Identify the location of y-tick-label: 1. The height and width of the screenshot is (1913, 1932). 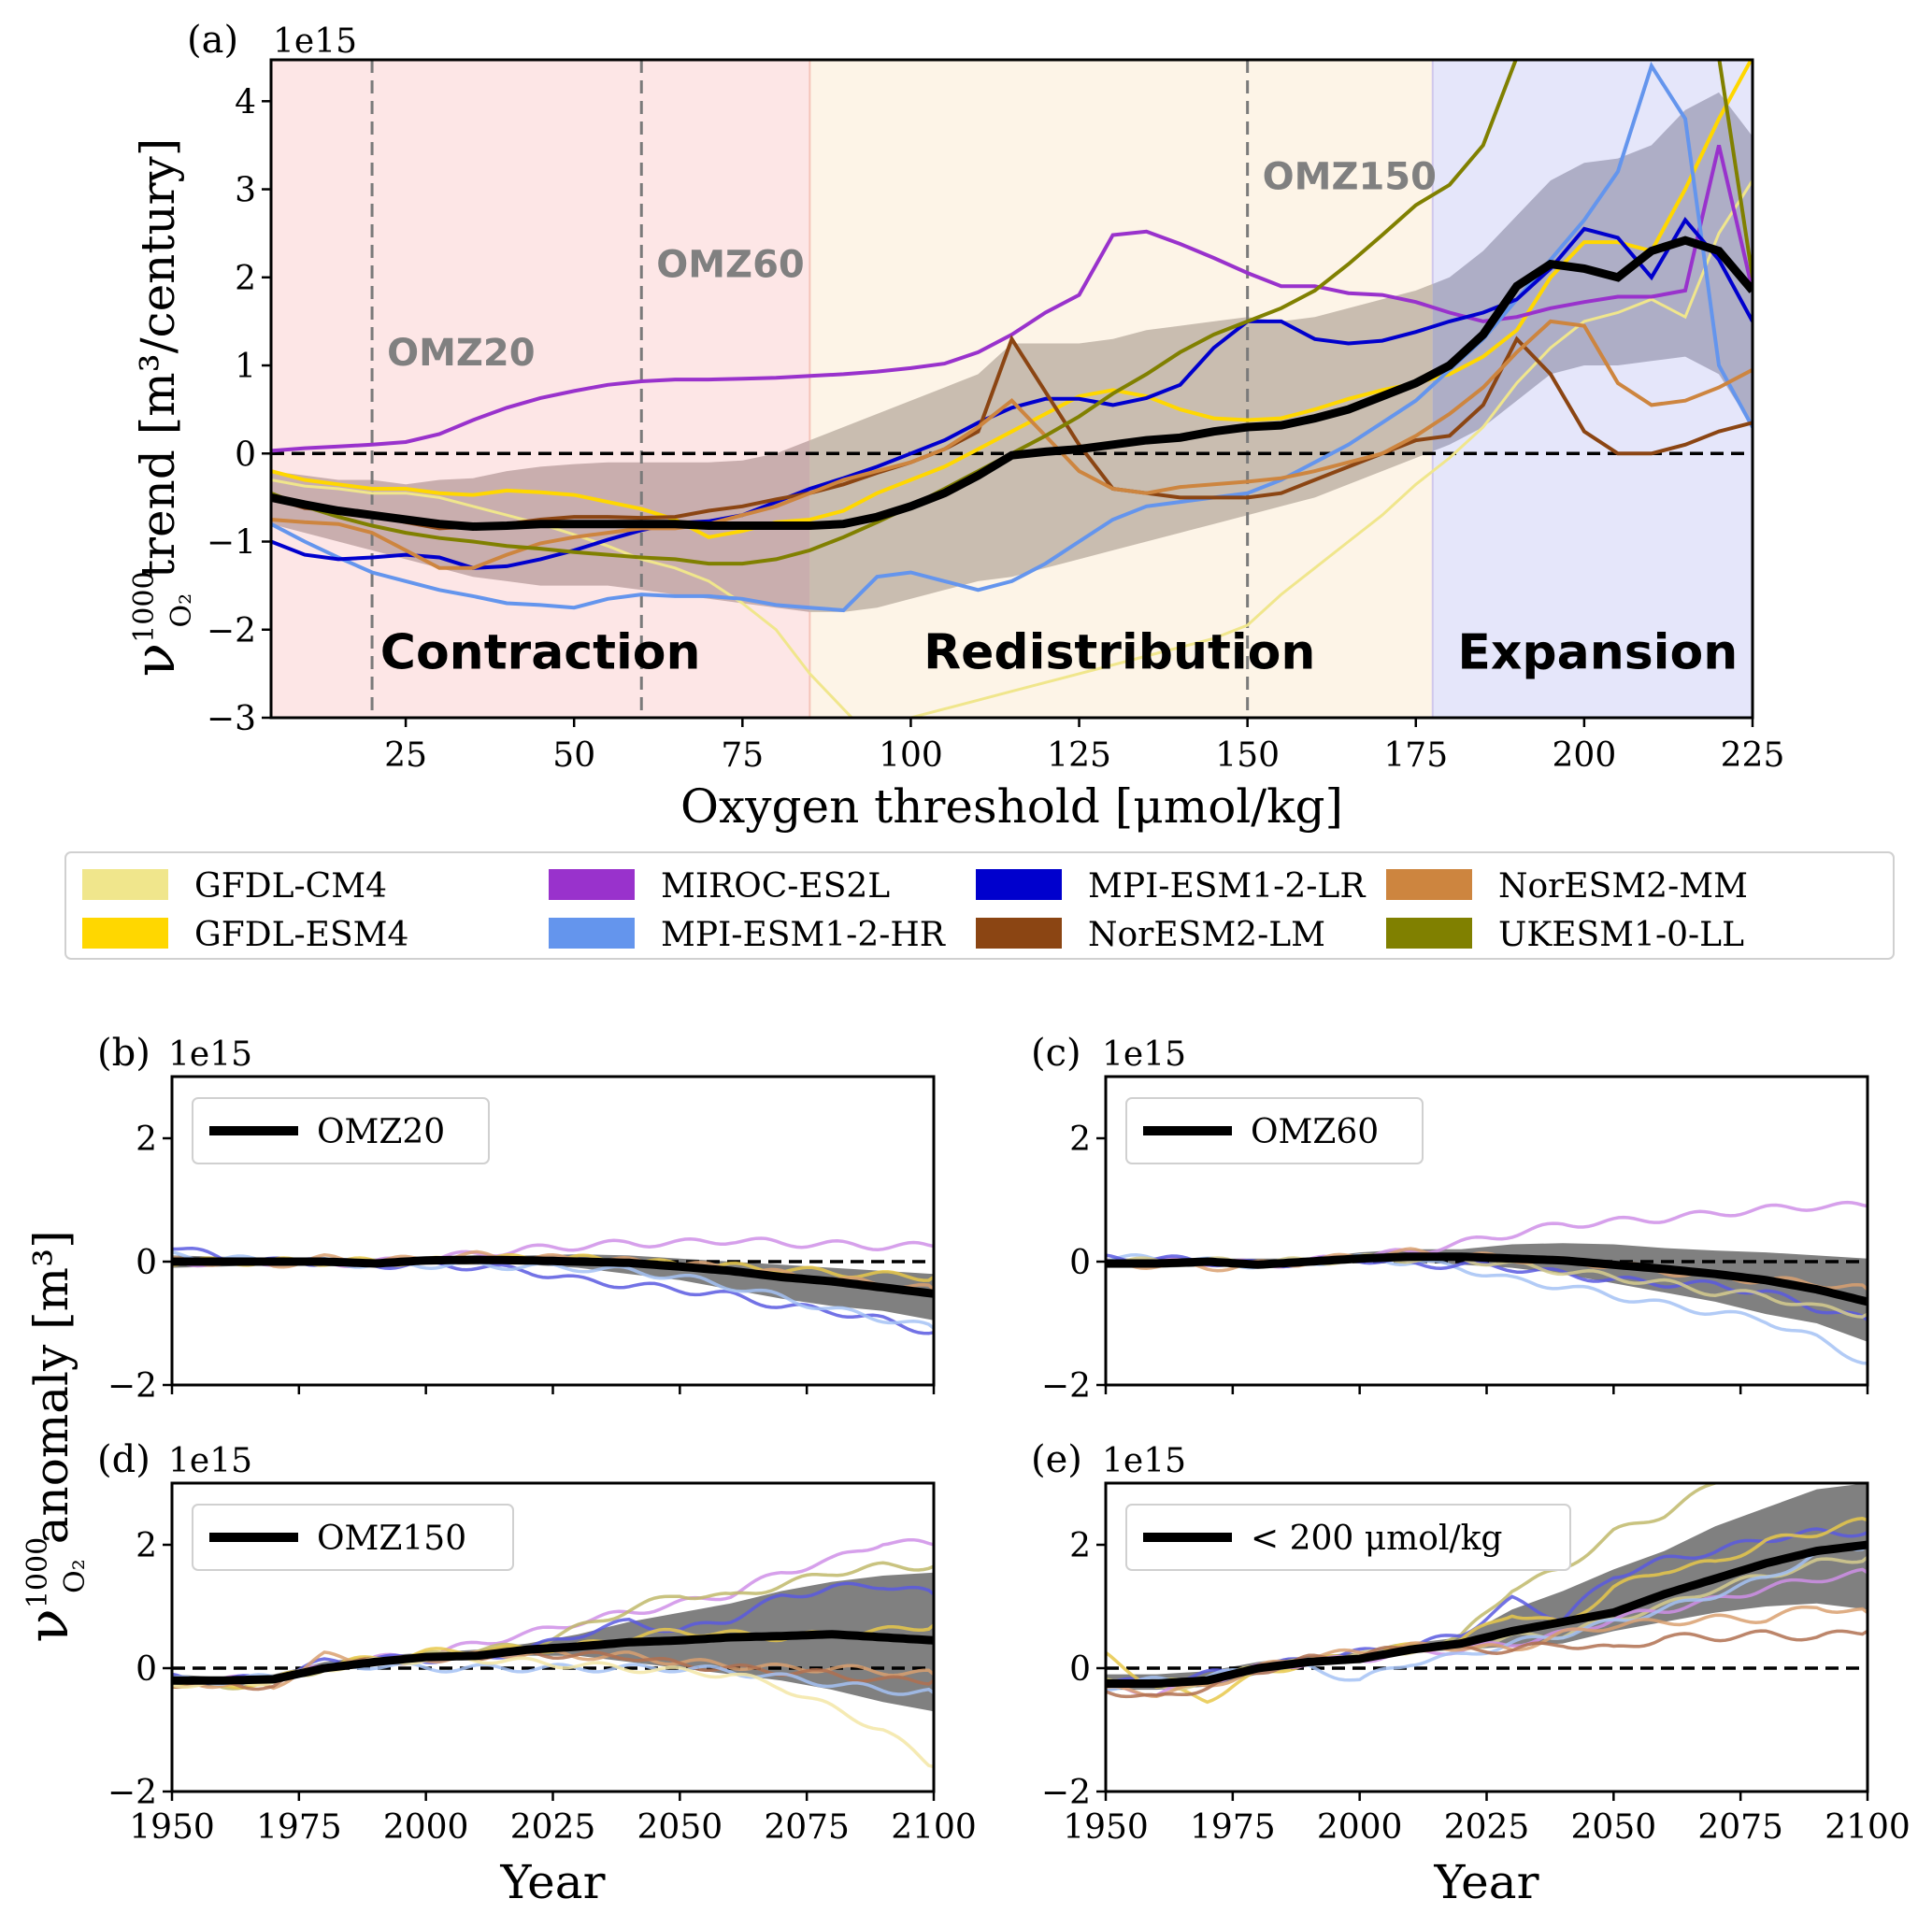
(245, 367).